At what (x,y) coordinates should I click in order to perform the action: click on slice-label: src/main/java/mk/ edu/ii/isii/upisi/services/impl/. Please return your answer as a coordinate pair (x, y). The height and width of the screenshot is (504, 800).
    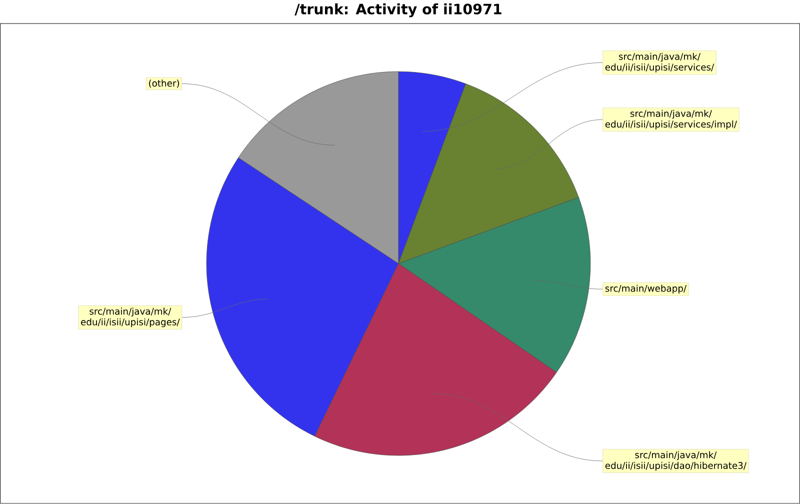
    Looking at the image, I should click on (671, 120).